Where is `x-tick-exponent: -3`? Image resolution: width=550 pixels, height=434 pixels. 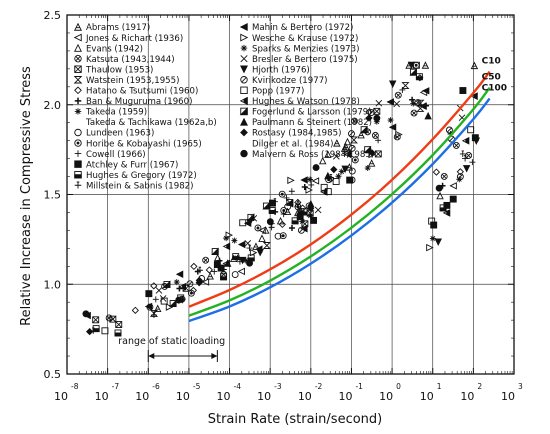
x-tick-exponent: -3 is located at coordinates (278, 386).